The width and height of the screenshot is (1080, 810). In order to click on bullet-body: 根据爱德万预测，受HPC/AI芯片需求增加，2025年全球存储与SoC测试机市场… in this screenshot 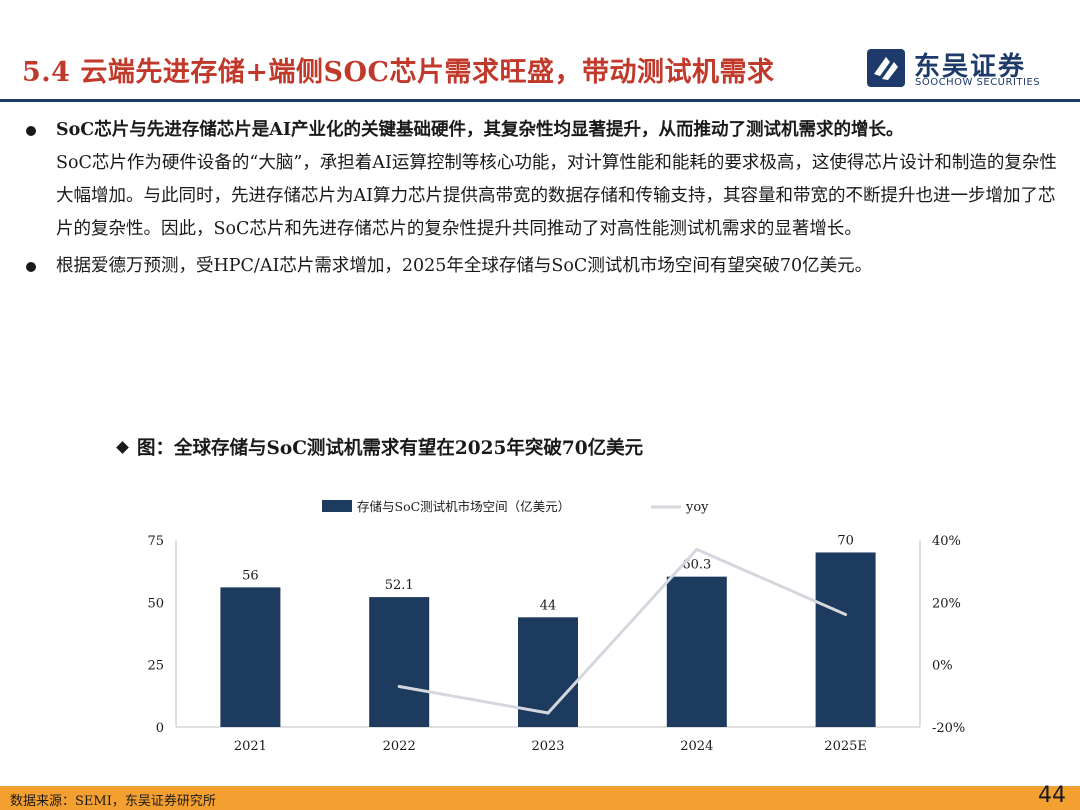, I will do `click(464, 266)`.